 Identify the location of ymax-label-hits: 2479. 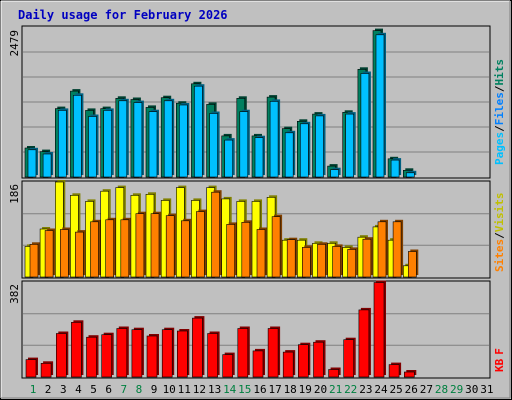
(14, 43).